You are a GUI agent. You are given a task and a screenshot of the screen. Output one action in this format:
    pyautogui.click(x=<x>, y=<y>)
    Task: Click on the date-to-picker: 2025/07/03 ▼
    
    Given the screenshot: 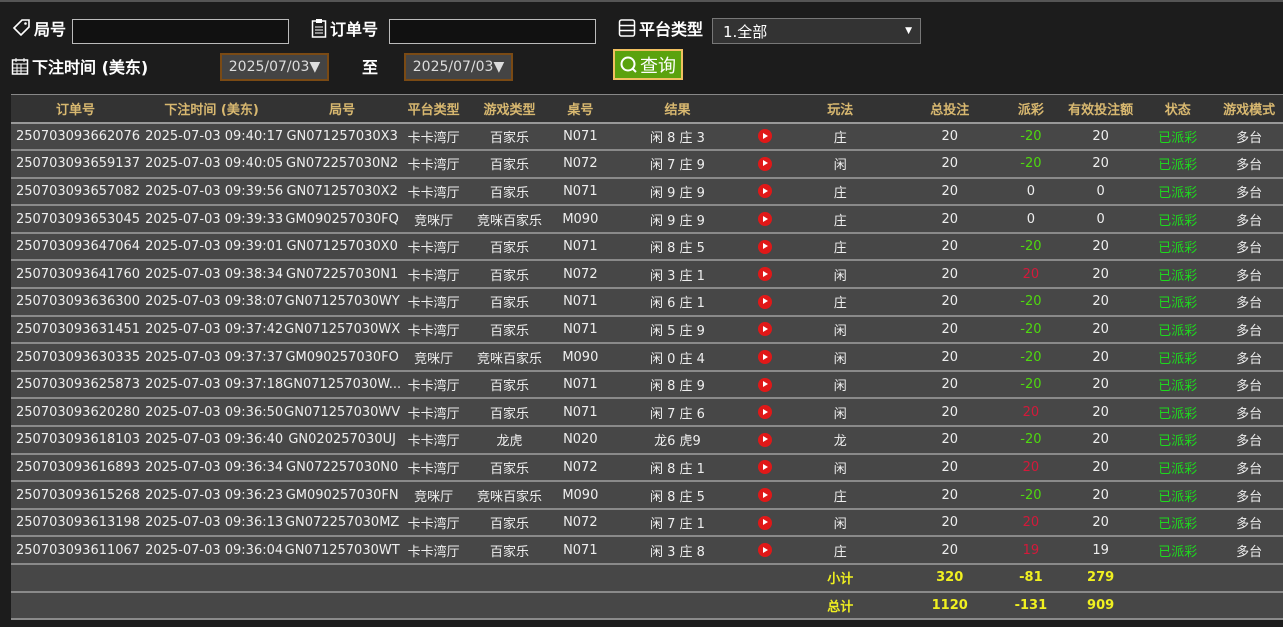 What is the action you would take?
    pyautogui.click(x=458, y=67)
    